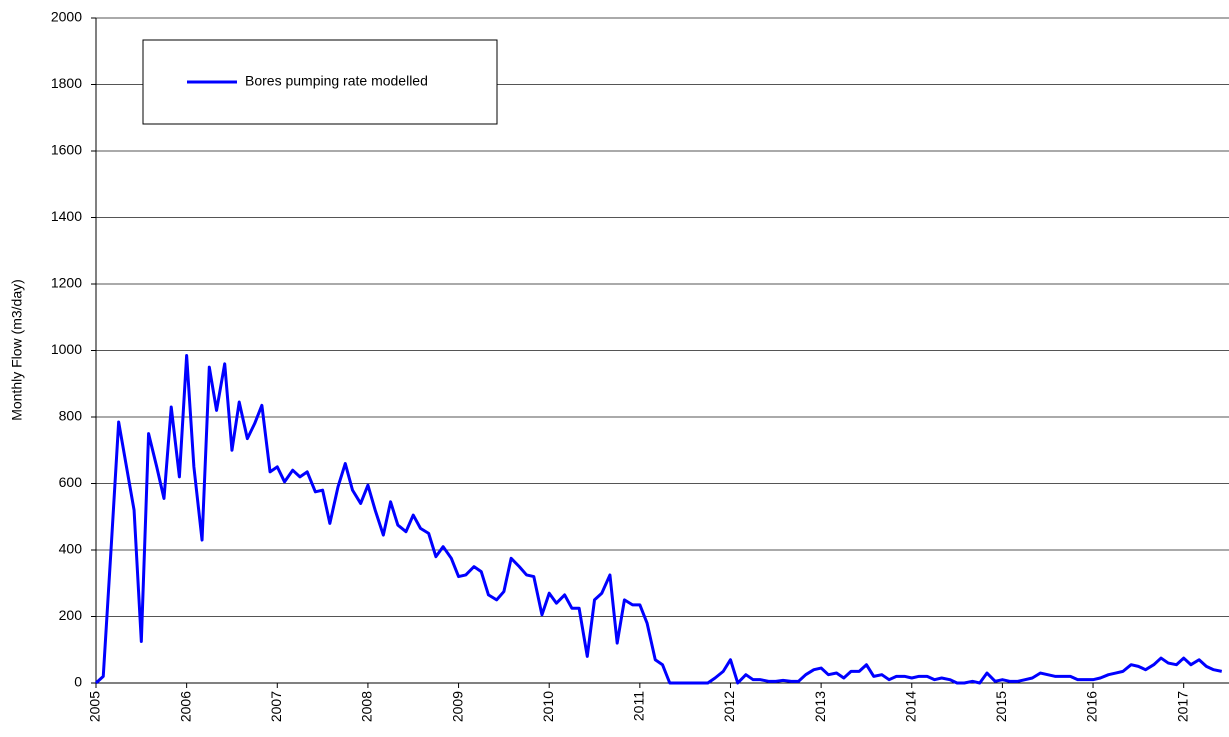  Describe the element at coordinates (729, 706) in the screenshot. I see `x-tick-label: 2012` at that location.